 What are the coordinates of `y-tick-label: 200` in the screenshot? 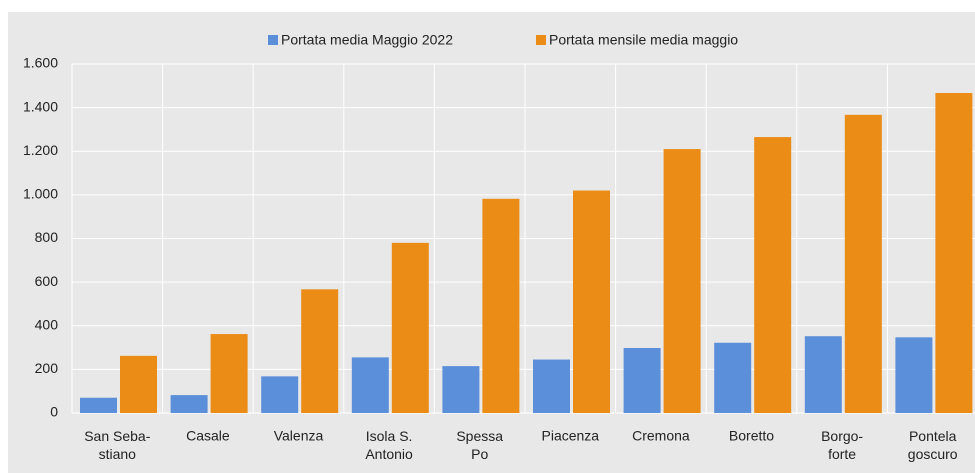 It's located at (47, 368).